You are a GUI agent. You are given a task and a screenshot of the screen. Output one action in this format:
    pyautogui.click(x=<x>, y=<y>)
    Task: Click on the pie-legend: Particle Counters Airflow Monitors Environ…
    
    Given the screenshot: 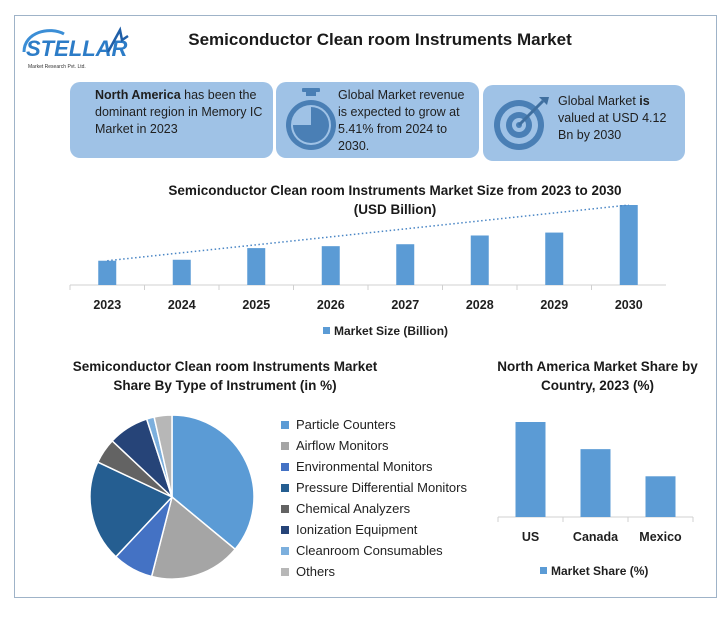 What is the action you would take?
    pyautogui.click(x=374, y=498)
    